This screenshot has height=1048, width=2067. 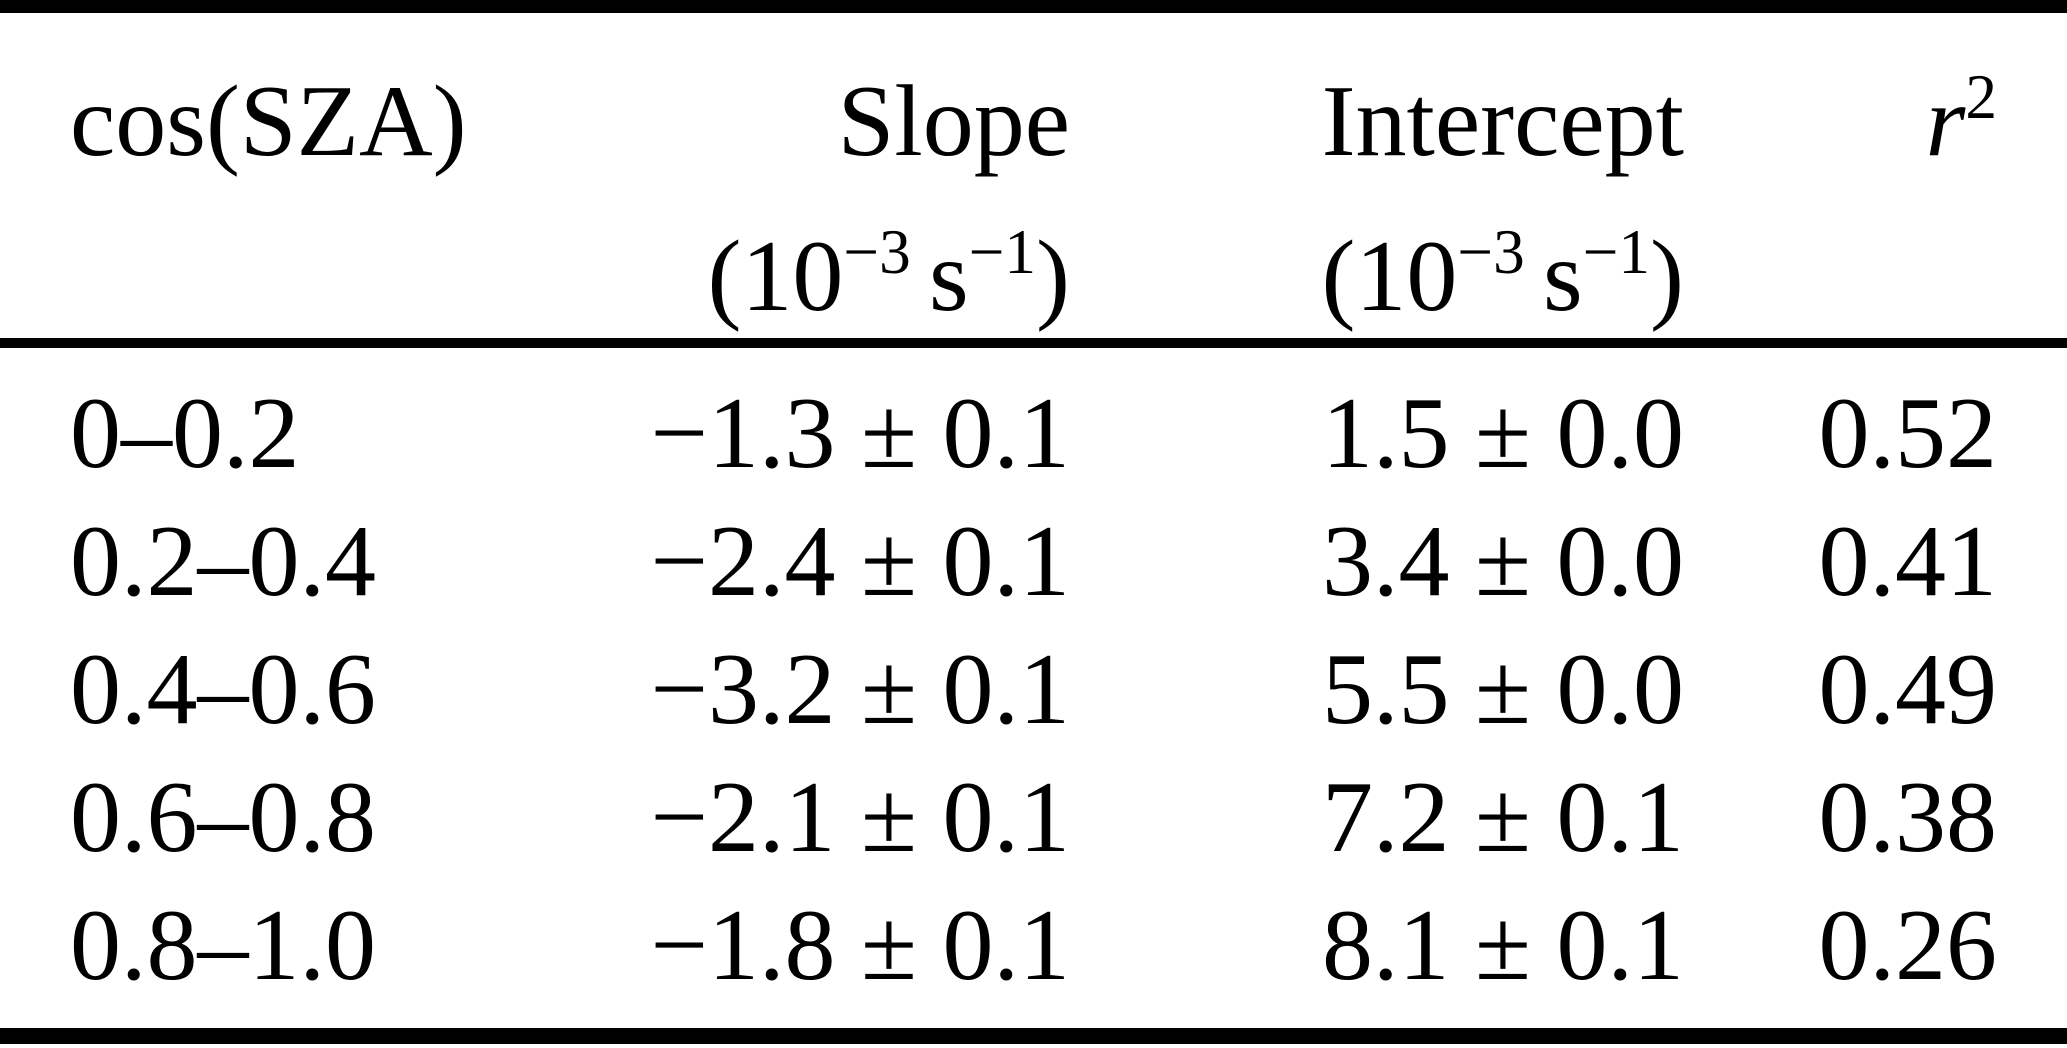 What do you see at coordinates (1908, 946) in the screenshot?
I see `cell-r-squared: 0.26` at bounding box center [1908, 946].